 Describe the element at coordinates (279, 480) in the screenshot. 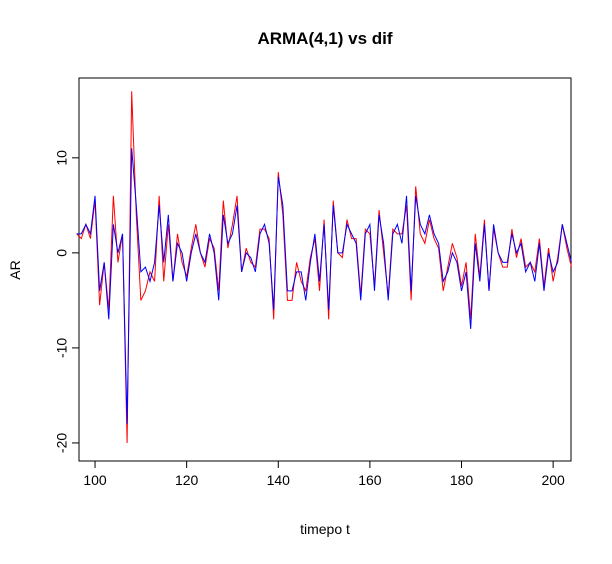

I see `x-tick-label: 140` at that location.